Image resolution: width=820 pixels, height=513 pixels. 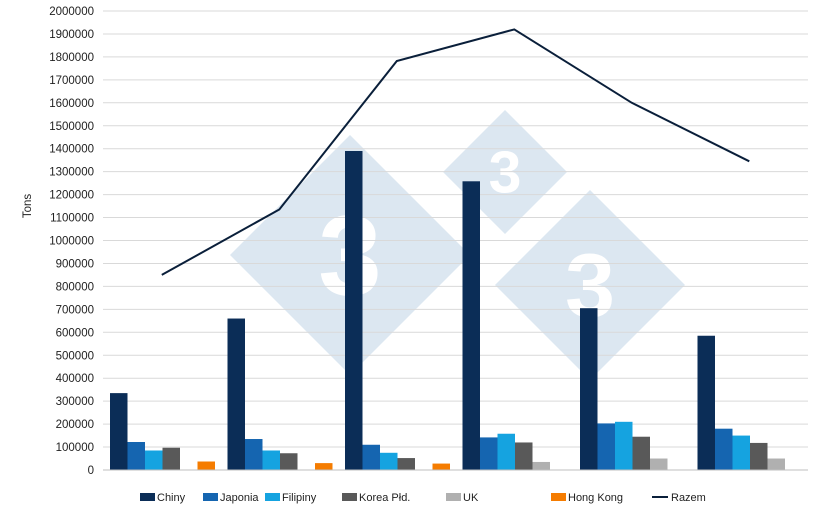 I want to click on legend-item-chiny: Chiny, so click(x=163, y=498).